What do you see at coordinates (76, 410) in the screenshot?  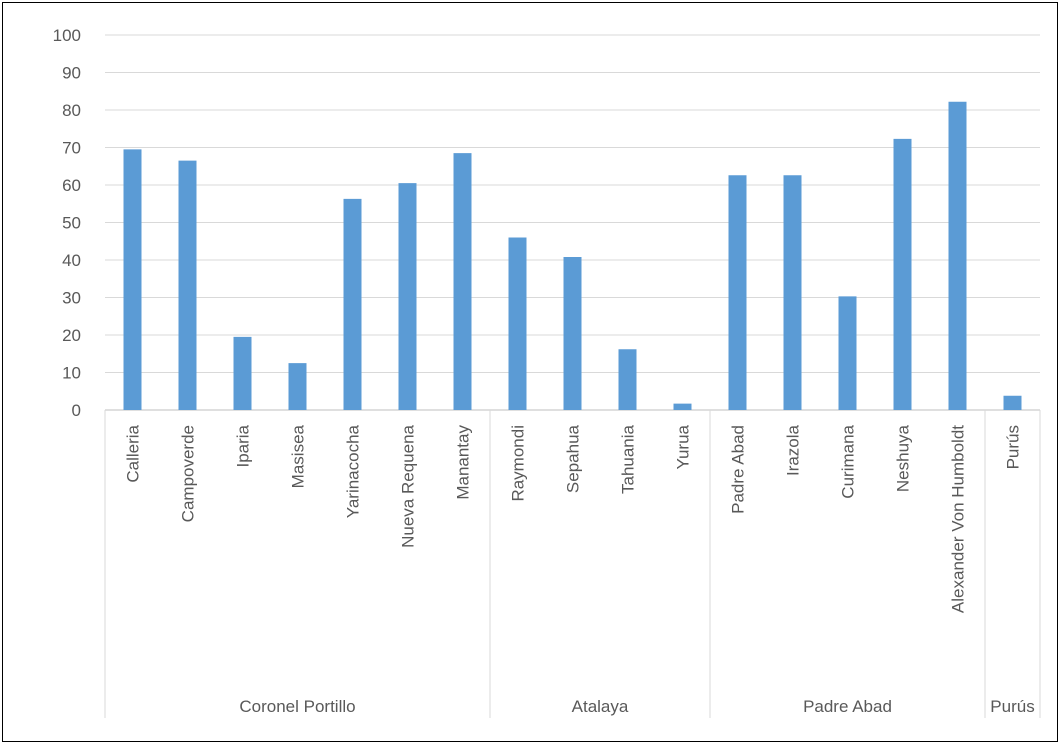 I see `y-tick-label: 0` at bounding box center [76, 410].